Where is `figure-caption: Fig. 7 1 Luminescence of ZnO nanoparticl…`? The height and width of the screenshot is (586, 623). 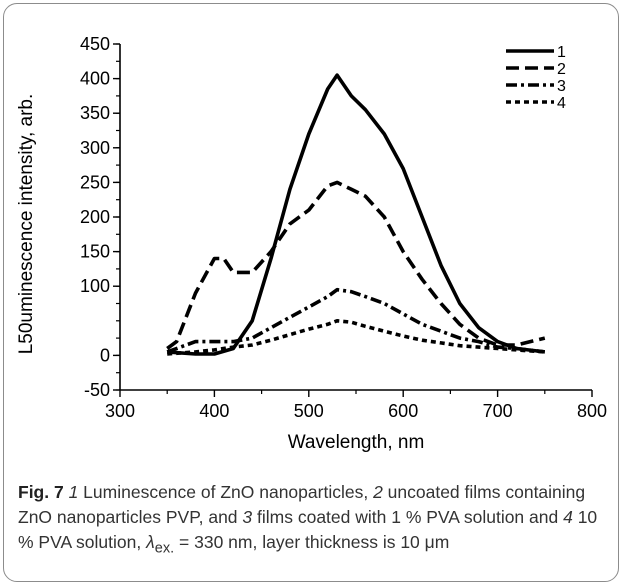
figure-caption: Fig. 7 1 Luminescence of ZnO nanoparticl… is located at coordinates (313, 521).